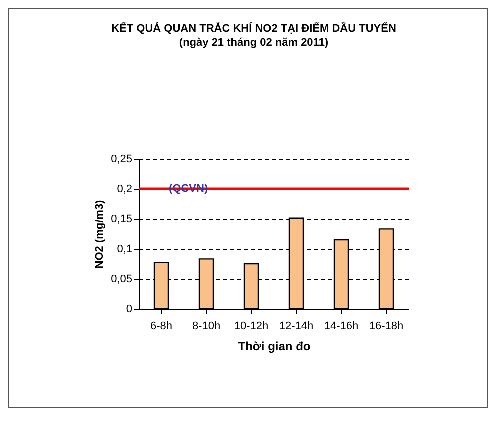 The image size is (500, 429). What do you see at coordinates (274, 347) in the screenshot?
I see `x-axis-title: Thời gian đo` at bounding box center [274, 347].